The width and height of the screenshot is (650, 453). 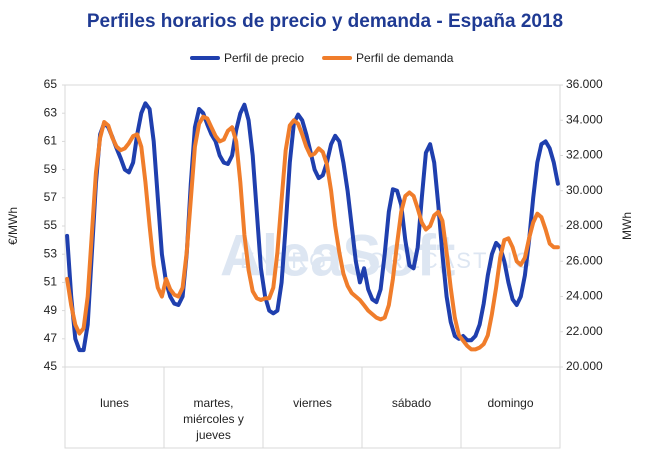 What do you see at coordinates (627, 226) in the screenshot?
I see `y2-axis-label: MWh` at bounding box center [627, 226].